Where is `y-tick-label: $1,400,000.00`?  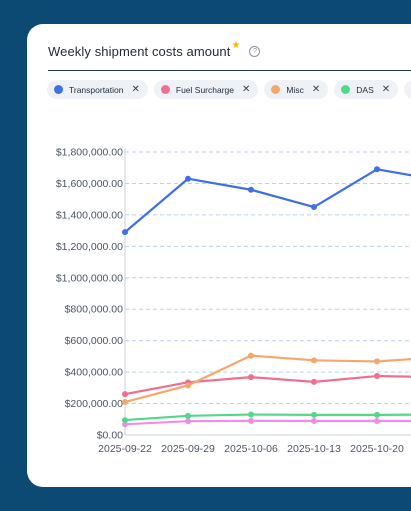
y-tick-label: $1,400,000.00 is located at coordinates (89, 215).